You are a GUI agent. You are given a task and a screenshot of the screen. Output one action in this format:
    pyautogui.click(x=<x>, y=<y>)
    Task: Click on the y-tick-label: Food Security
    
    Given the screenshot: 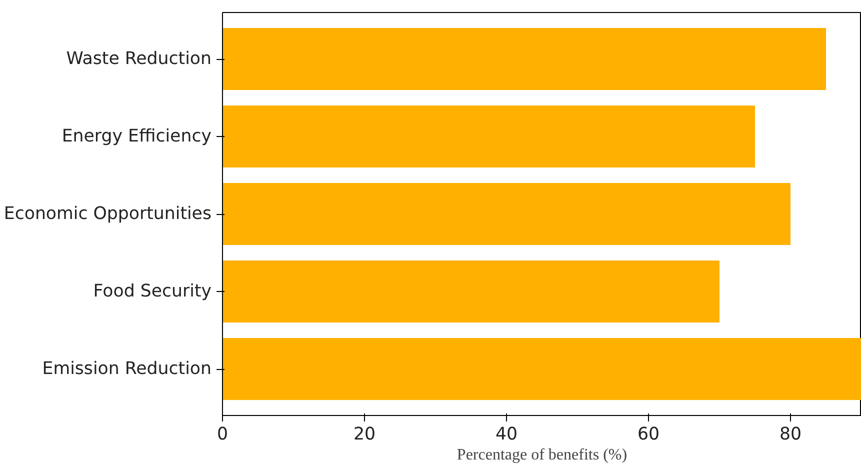 What is the action you would take?
    pyautogui.click(x=152, y=292)
    